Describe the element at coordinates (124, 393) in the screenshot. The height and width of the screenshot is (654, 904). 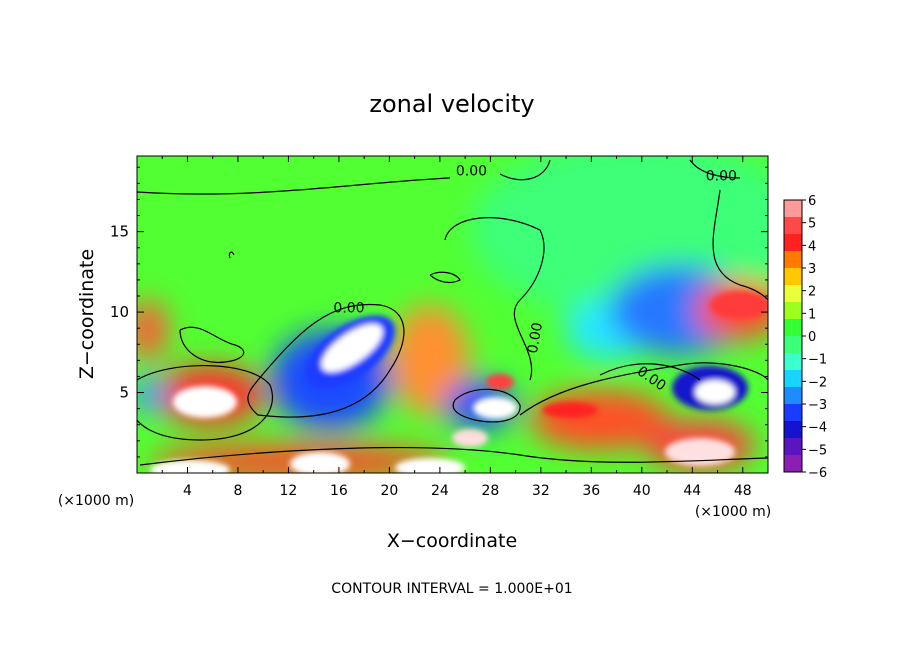
I see `y-tick-label: 5` at that location.